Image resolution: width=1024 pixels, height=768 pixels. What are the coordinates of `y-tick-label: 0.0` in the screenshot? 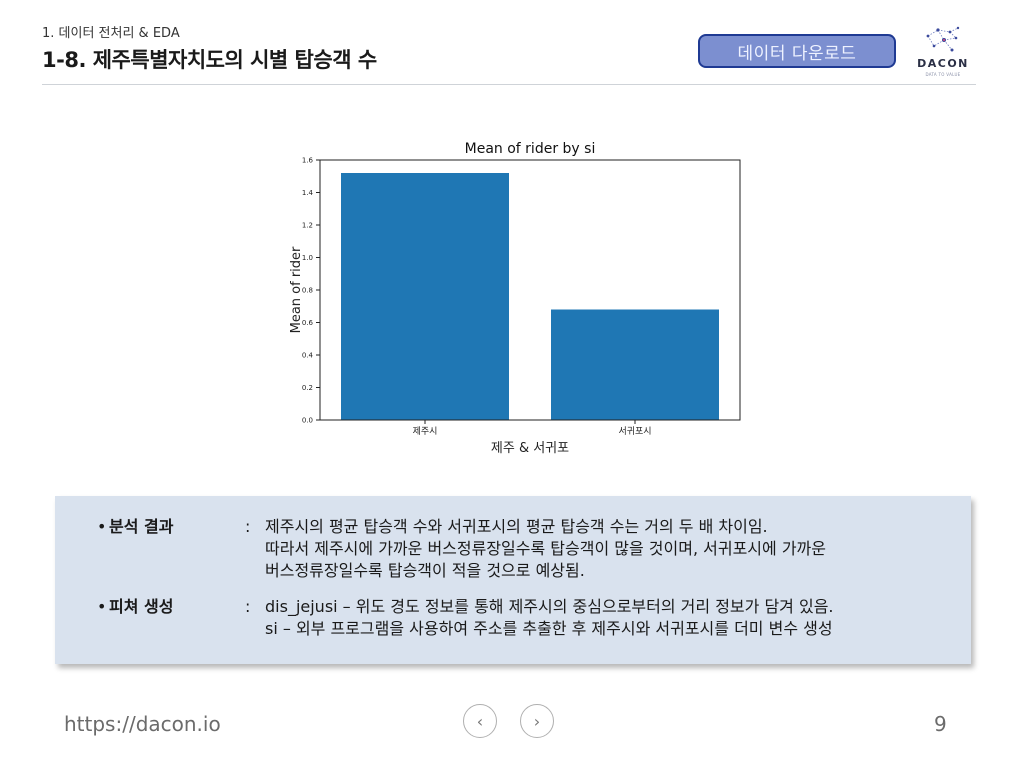 It's located at (307, 421).